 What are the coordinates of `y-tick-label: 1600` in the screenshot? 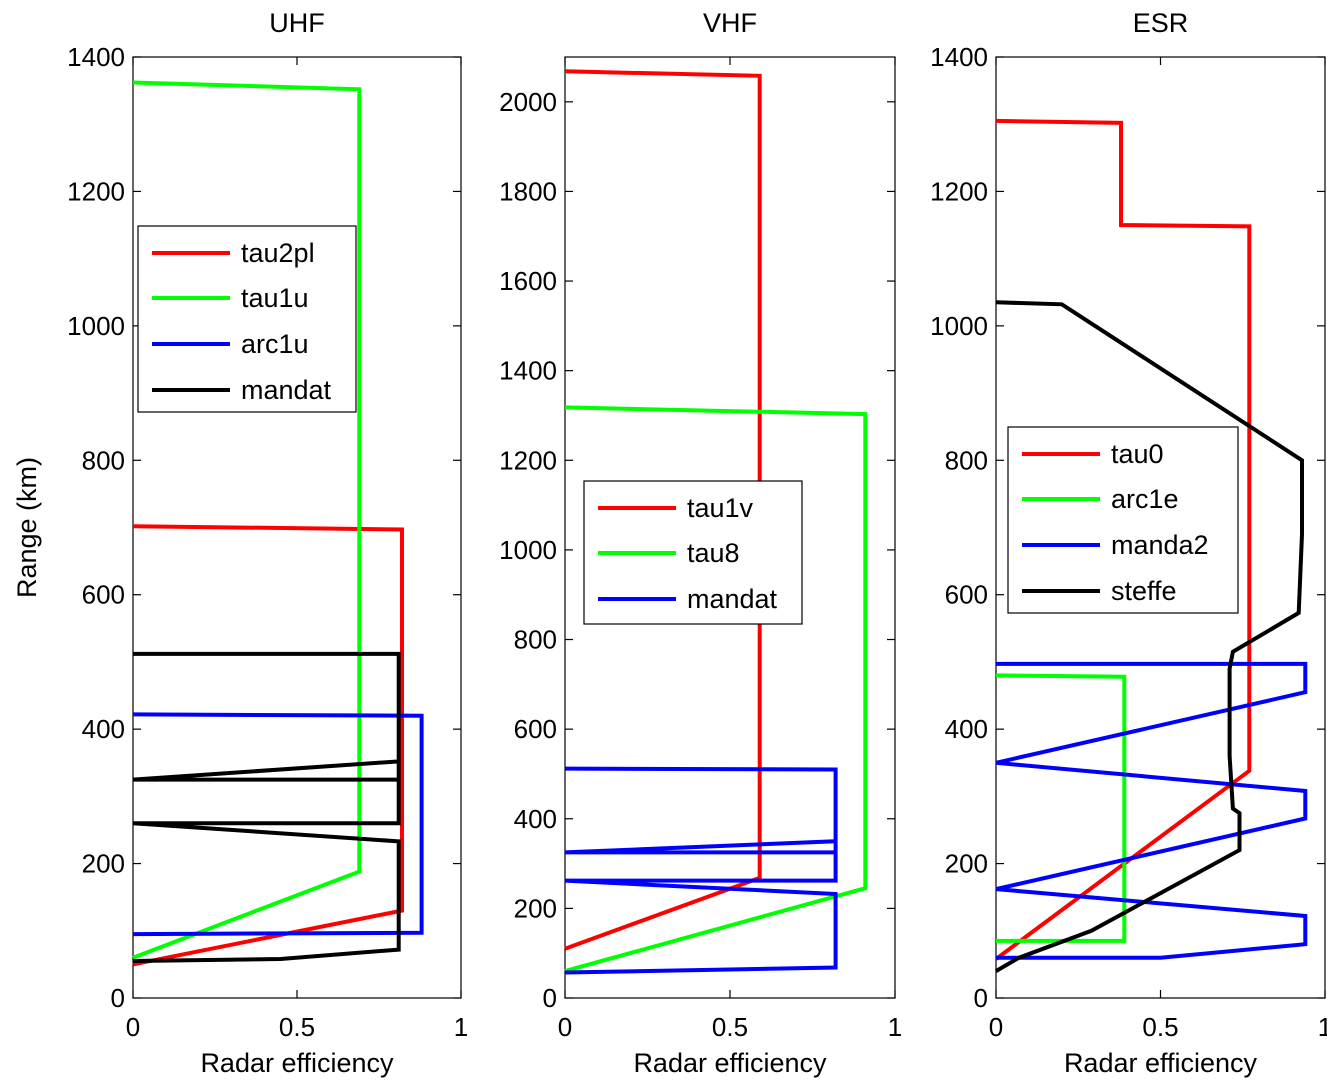 It's located at (528, 281).